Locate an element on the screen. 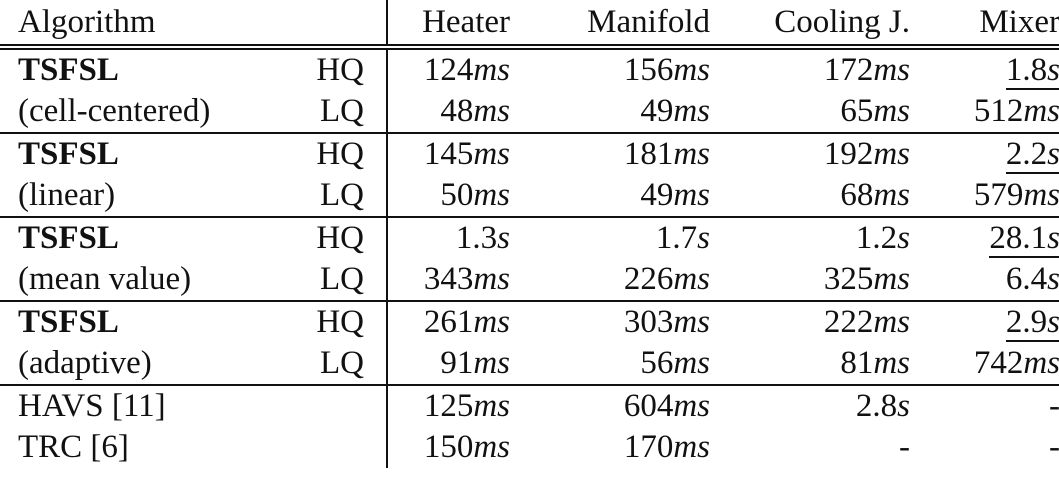  cell-value: 125ms is located at coordinates (467, 406).